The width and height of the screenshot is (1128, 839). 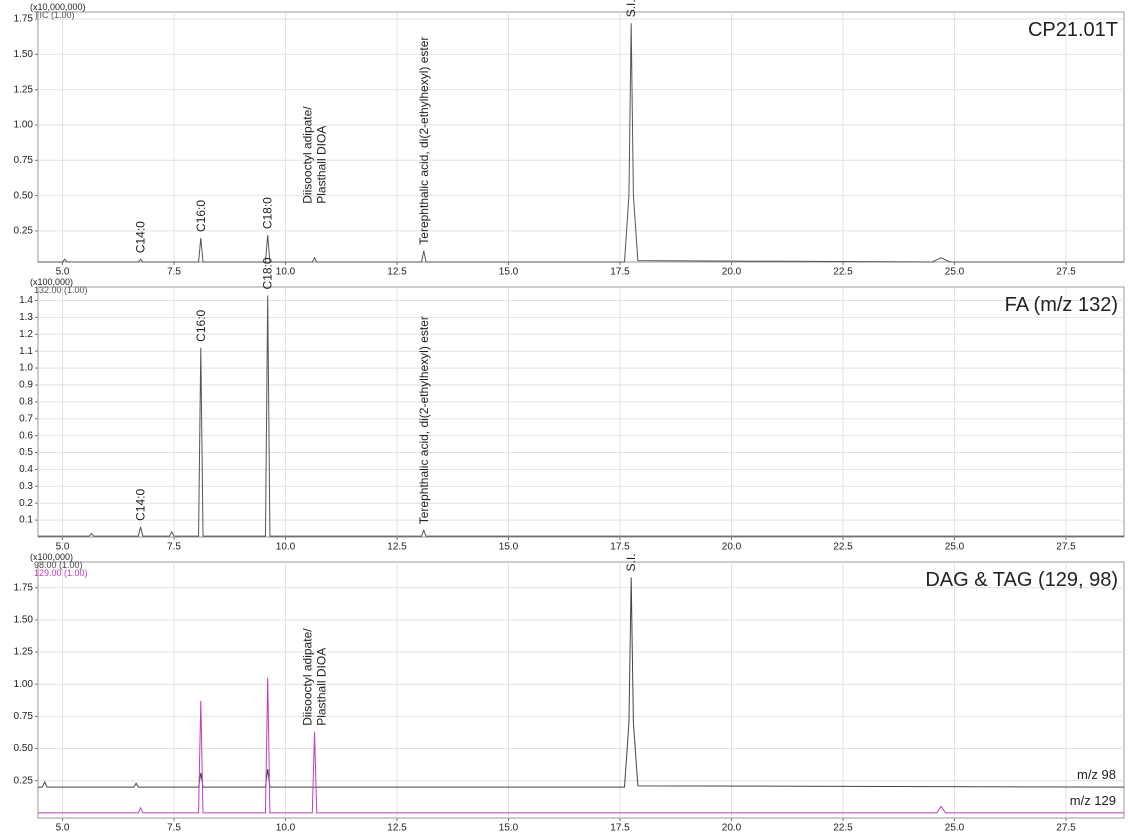 I want to click on y-tick-label: 0.9, so click(x=26, y=385).